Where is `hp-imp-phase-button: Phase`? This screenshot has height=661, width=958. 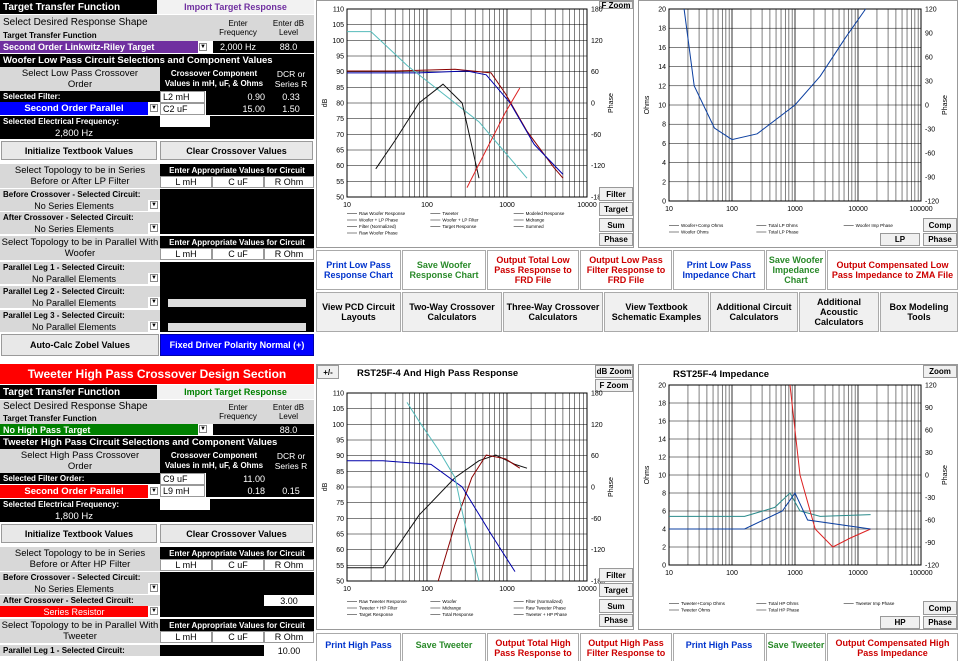 hp-imp-phase-button: Phase is located at coordinates (940, 622).